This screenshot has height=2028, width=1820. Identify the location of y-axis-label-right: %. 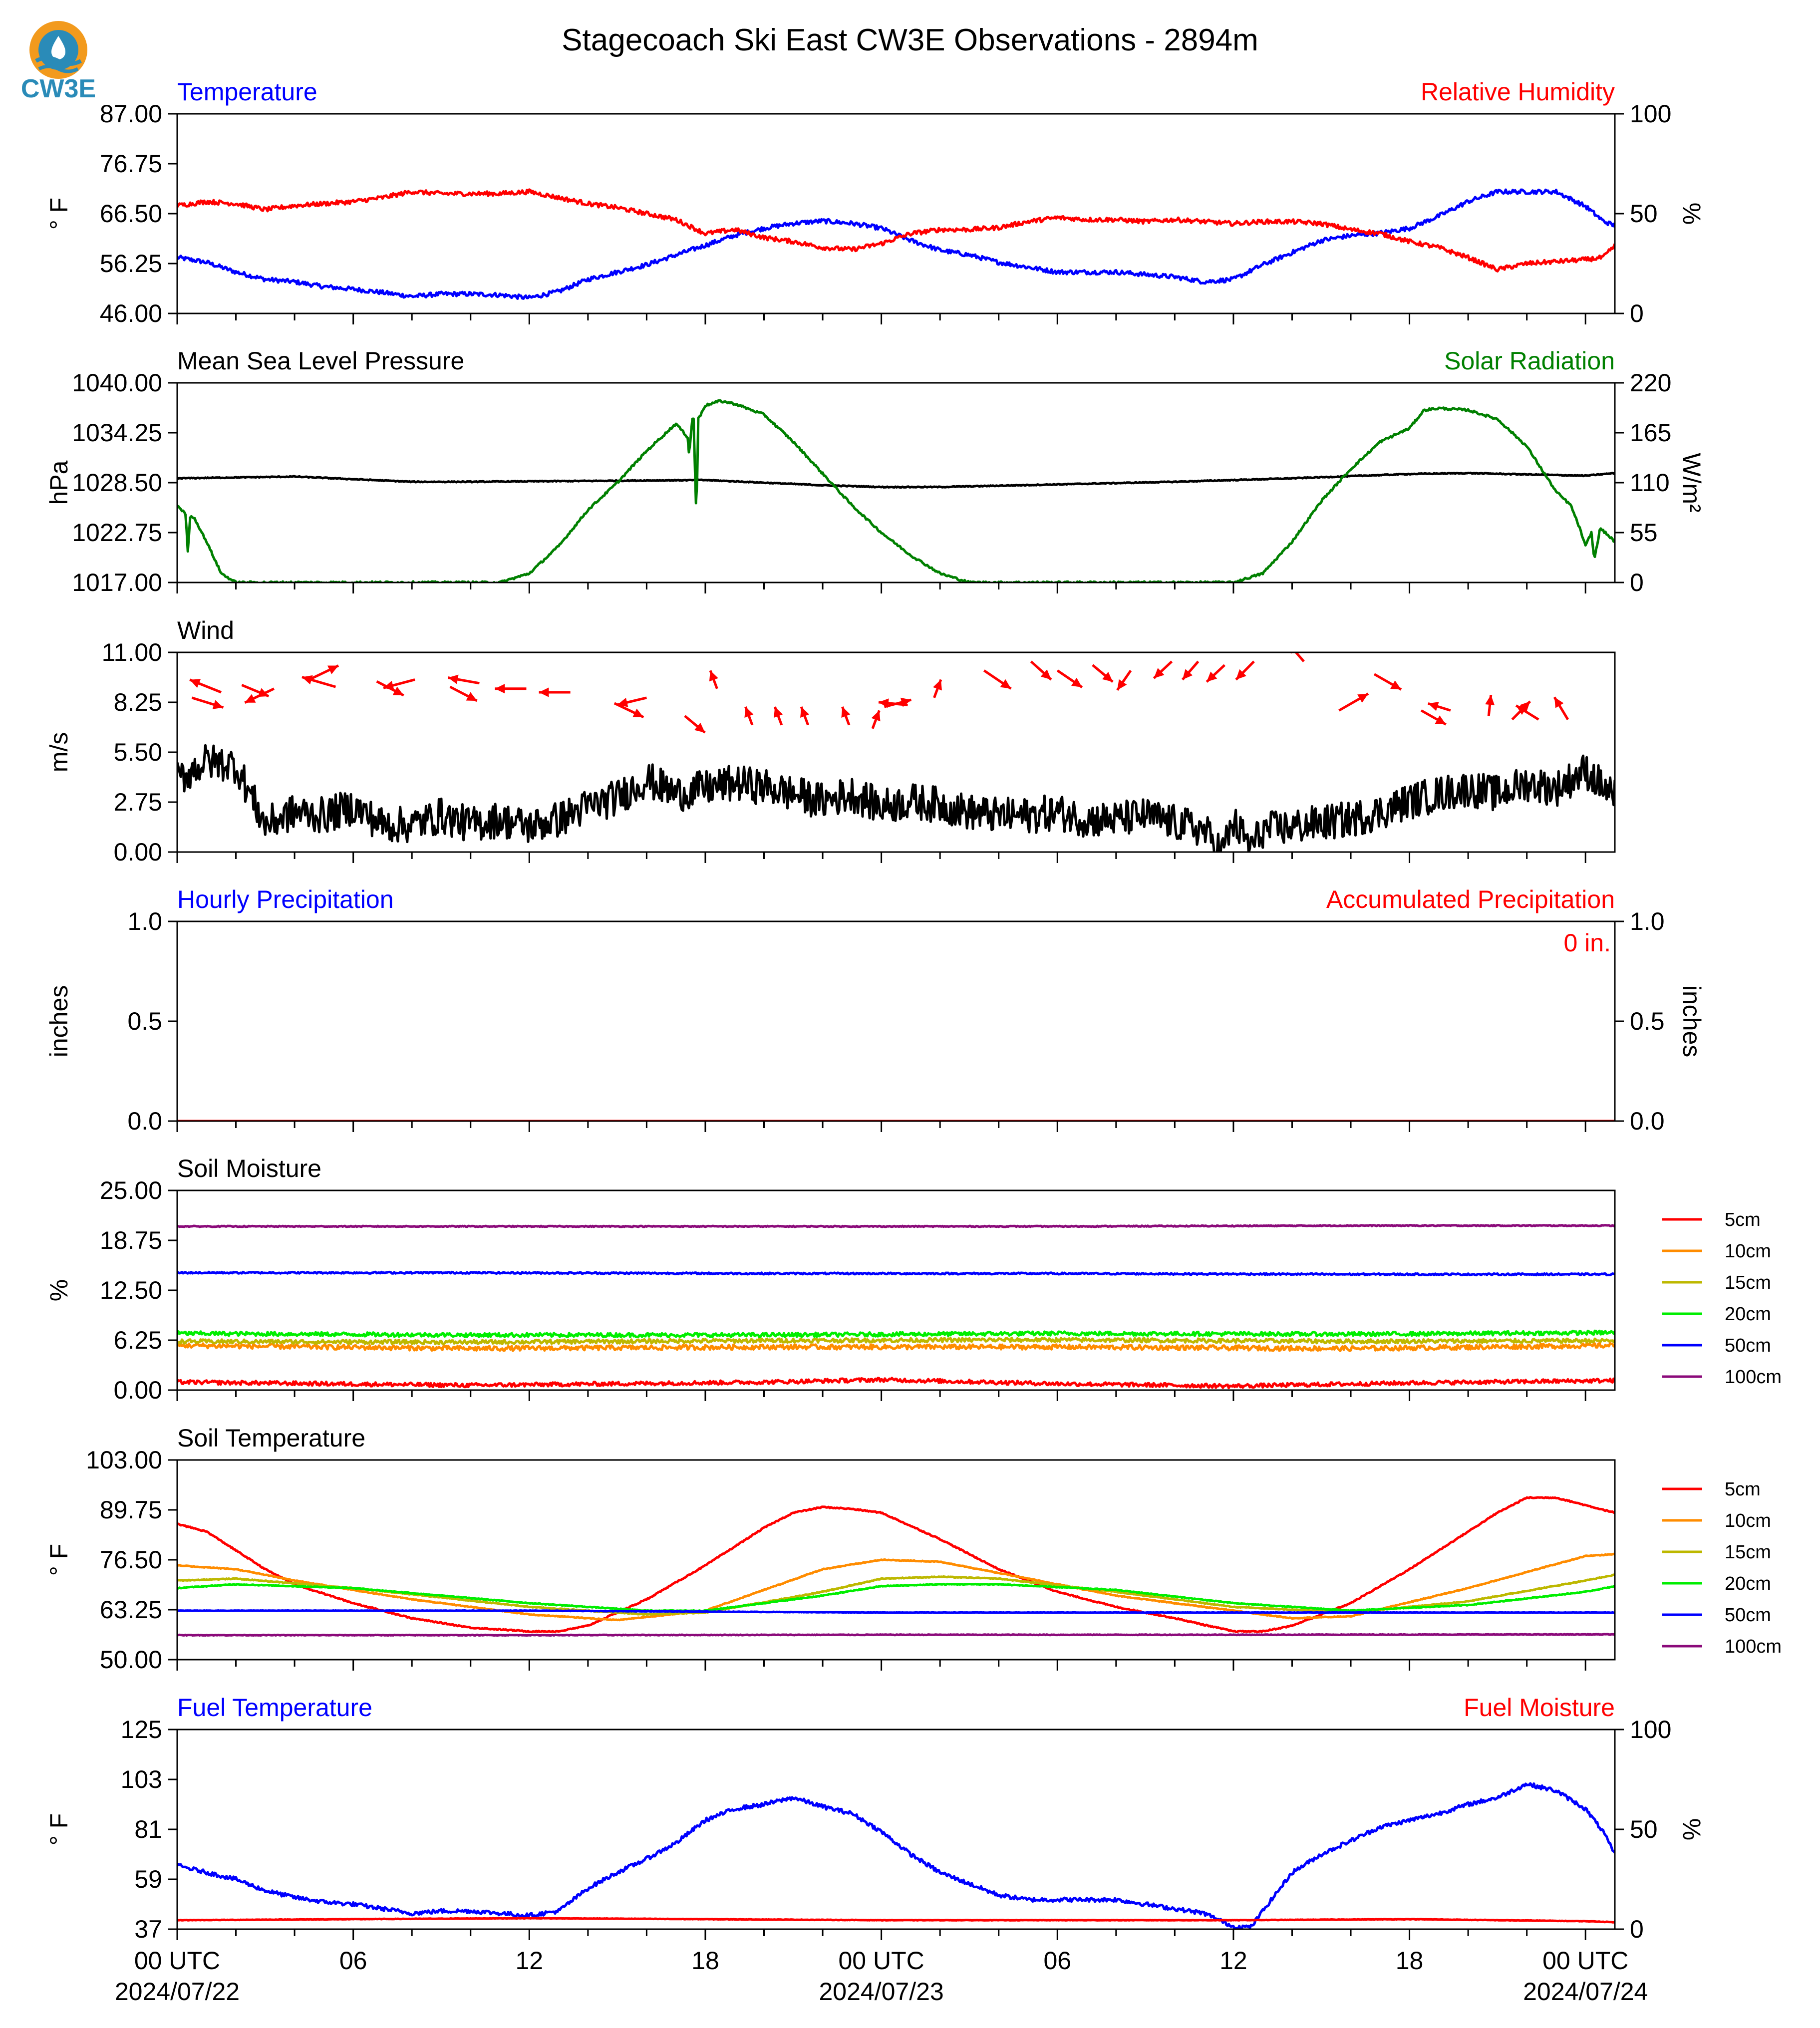
(1692, 1829).